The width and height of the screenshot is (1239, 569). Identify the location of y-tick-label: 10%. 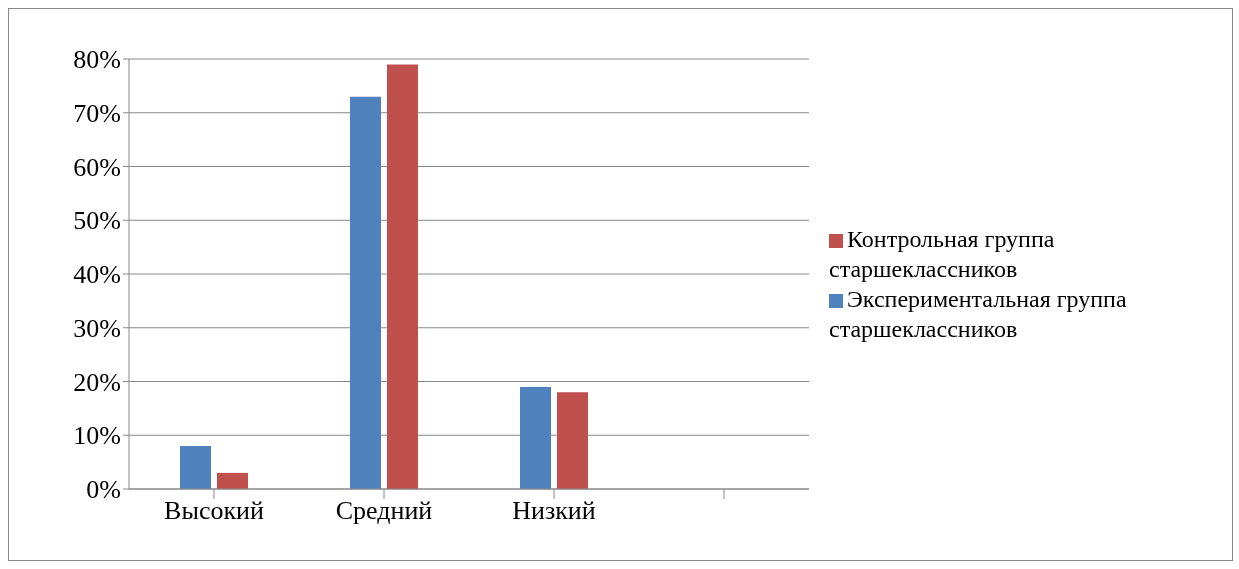
(97, 436).